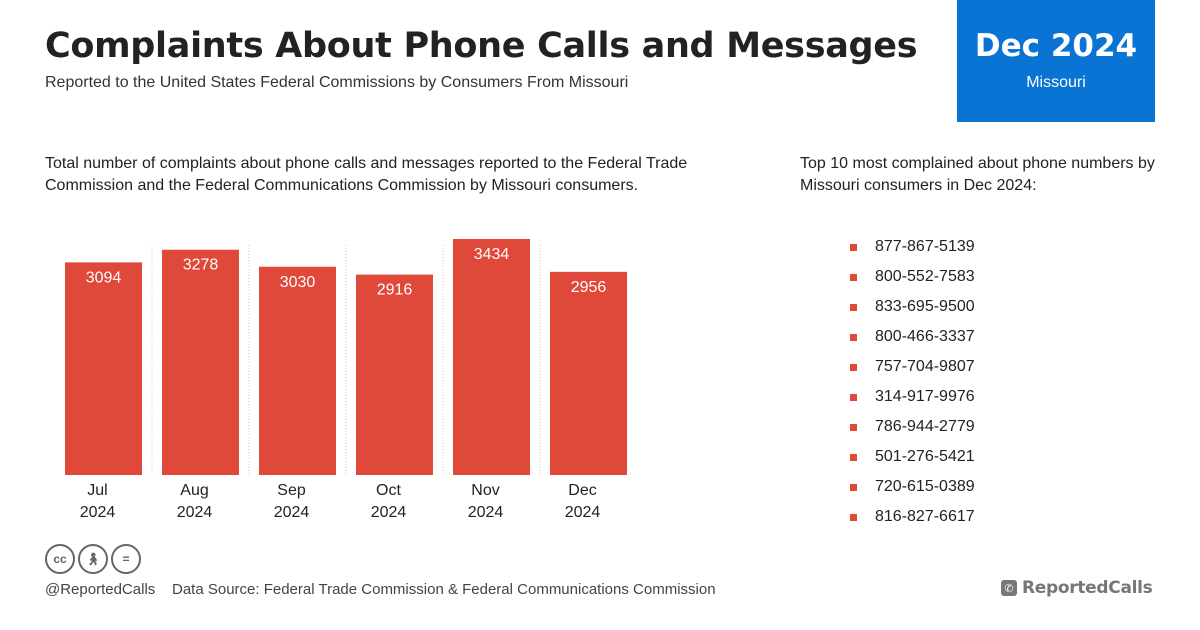 This screenshot has height=630, width=1200. What do you see at coordinates (104, 277) in the screenshot?
I see `data-label: 3094` at bounding box center [104, 277].